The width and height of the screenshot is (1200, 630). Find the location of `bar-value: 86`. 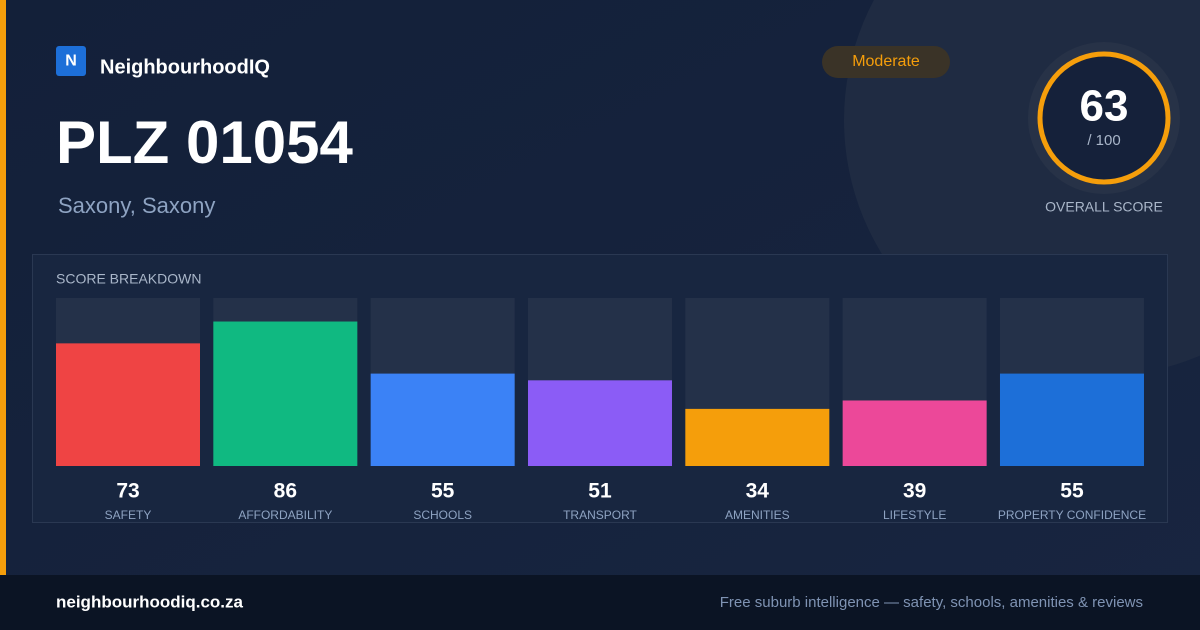

bar-value: 86 is located at coordinates (285, 491).